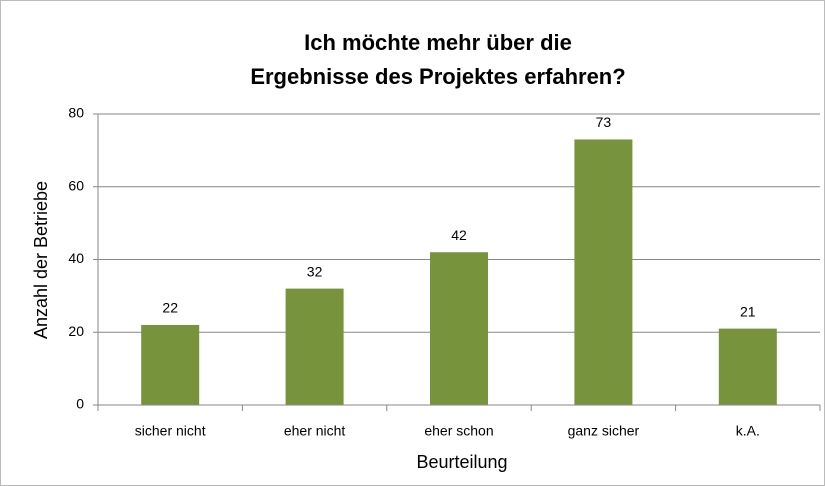 This screenshot has width=825, height=486. What do you see at coordinates (748, 431) in the screenshot?
I see `x-tick-label: k.A.` at bounding box center [748, 431].